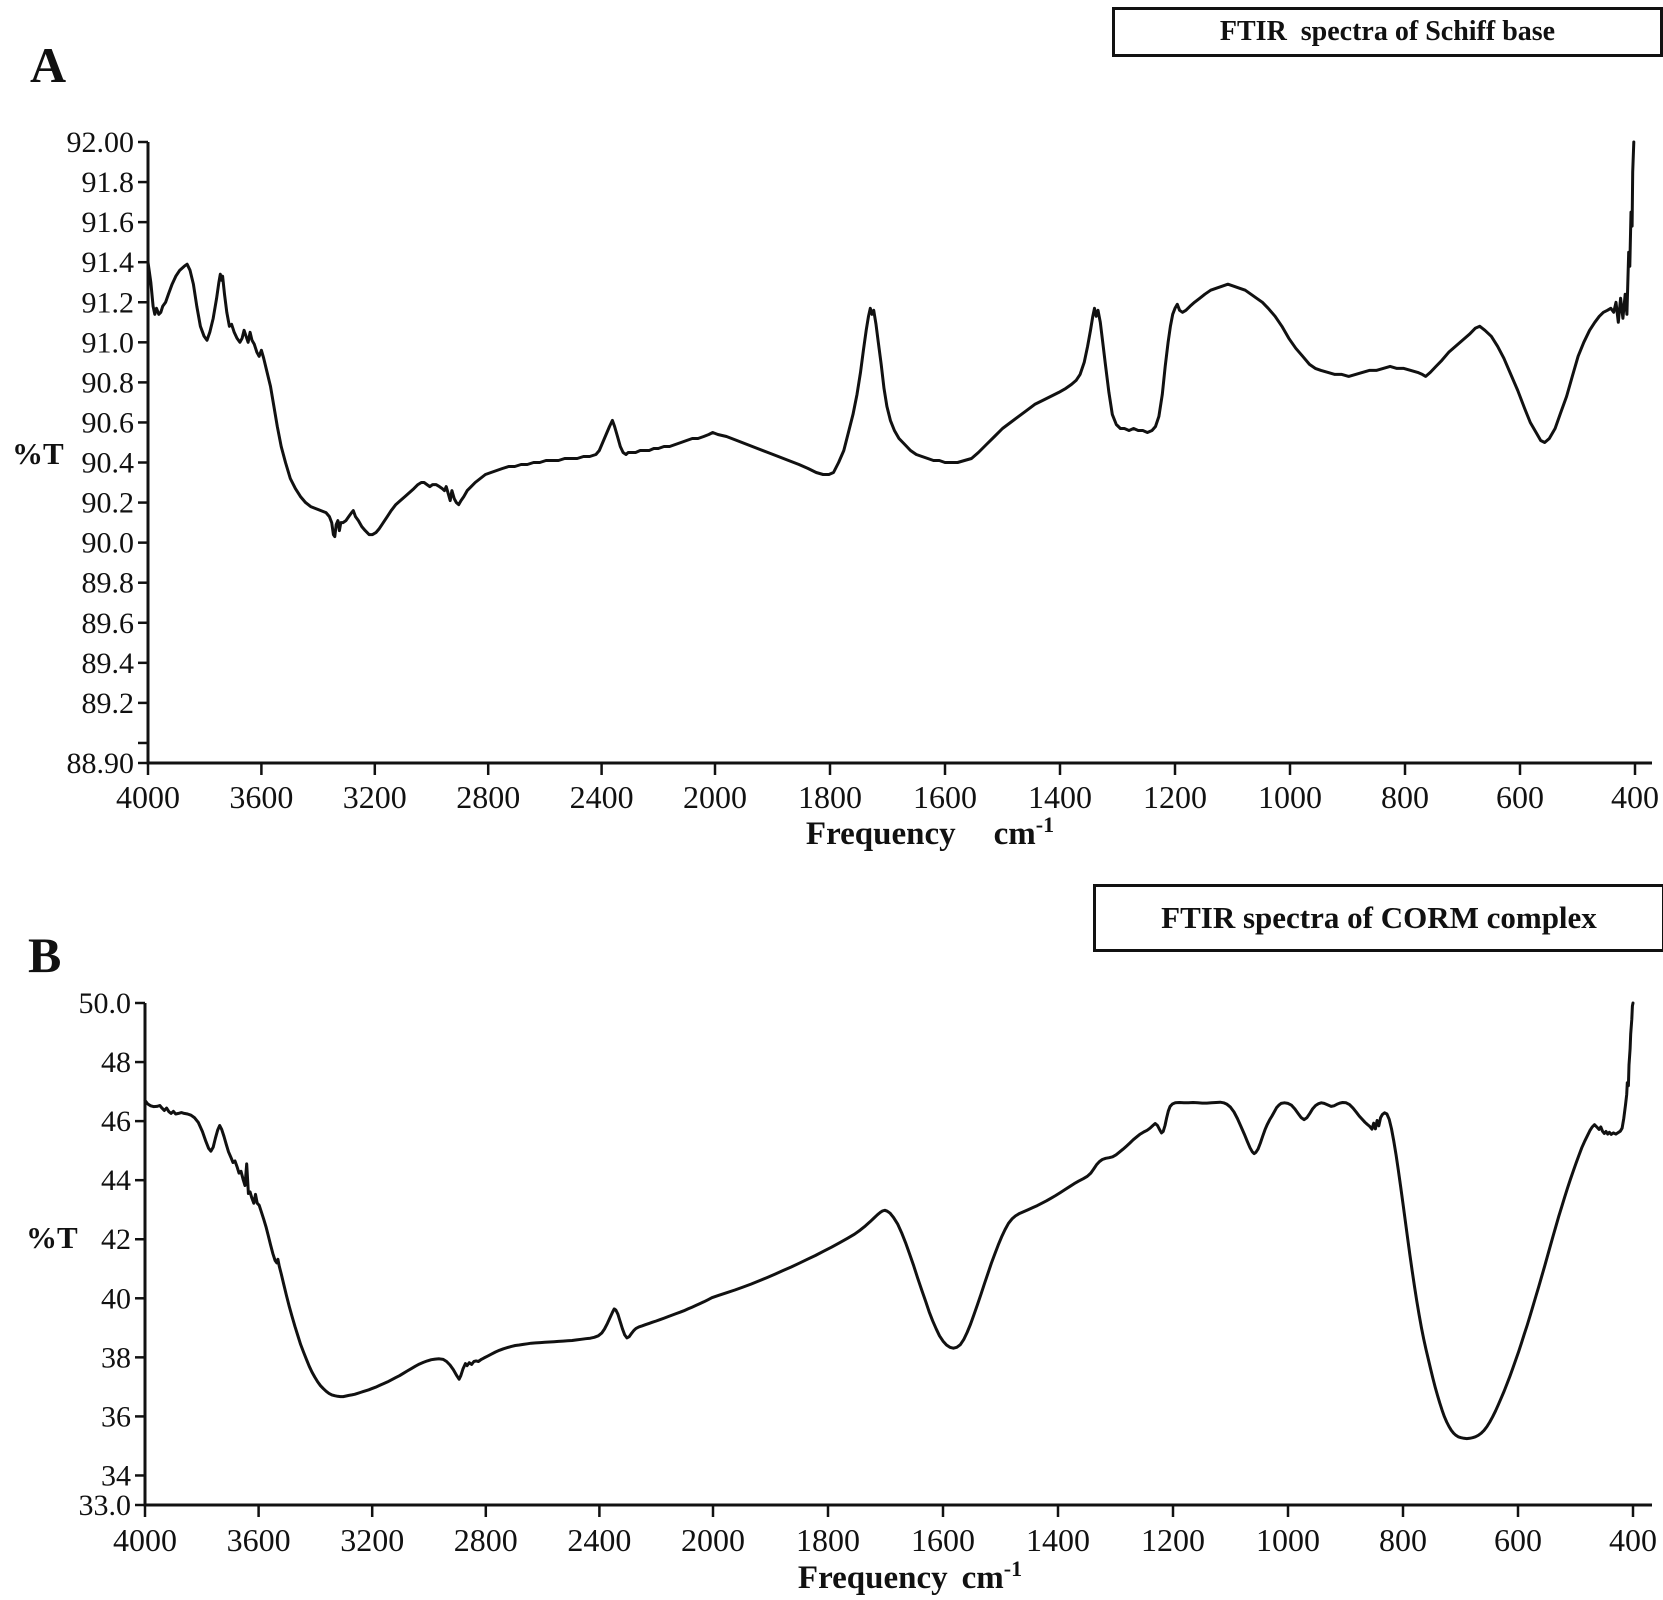 This screenshot has width=1663, height=1600. Describe the element at coordinates (830, 797) in the screenshot. I see `panel-a-x-tick-label: 1800` at that location.